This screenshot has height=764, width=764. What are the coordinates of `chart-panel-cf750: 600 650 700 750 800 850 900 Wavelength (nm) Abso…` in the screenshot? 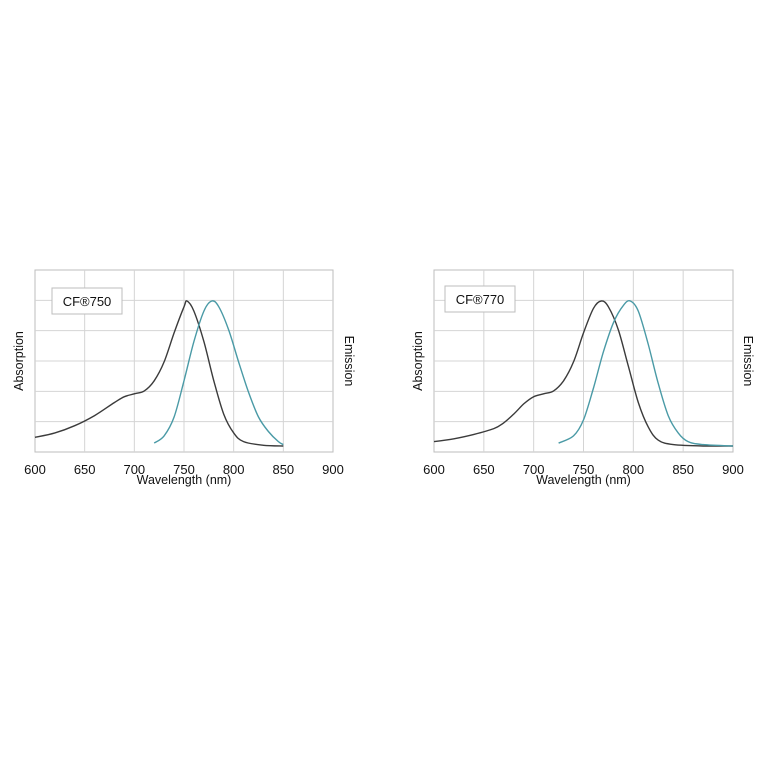 It's located at (184, 378).